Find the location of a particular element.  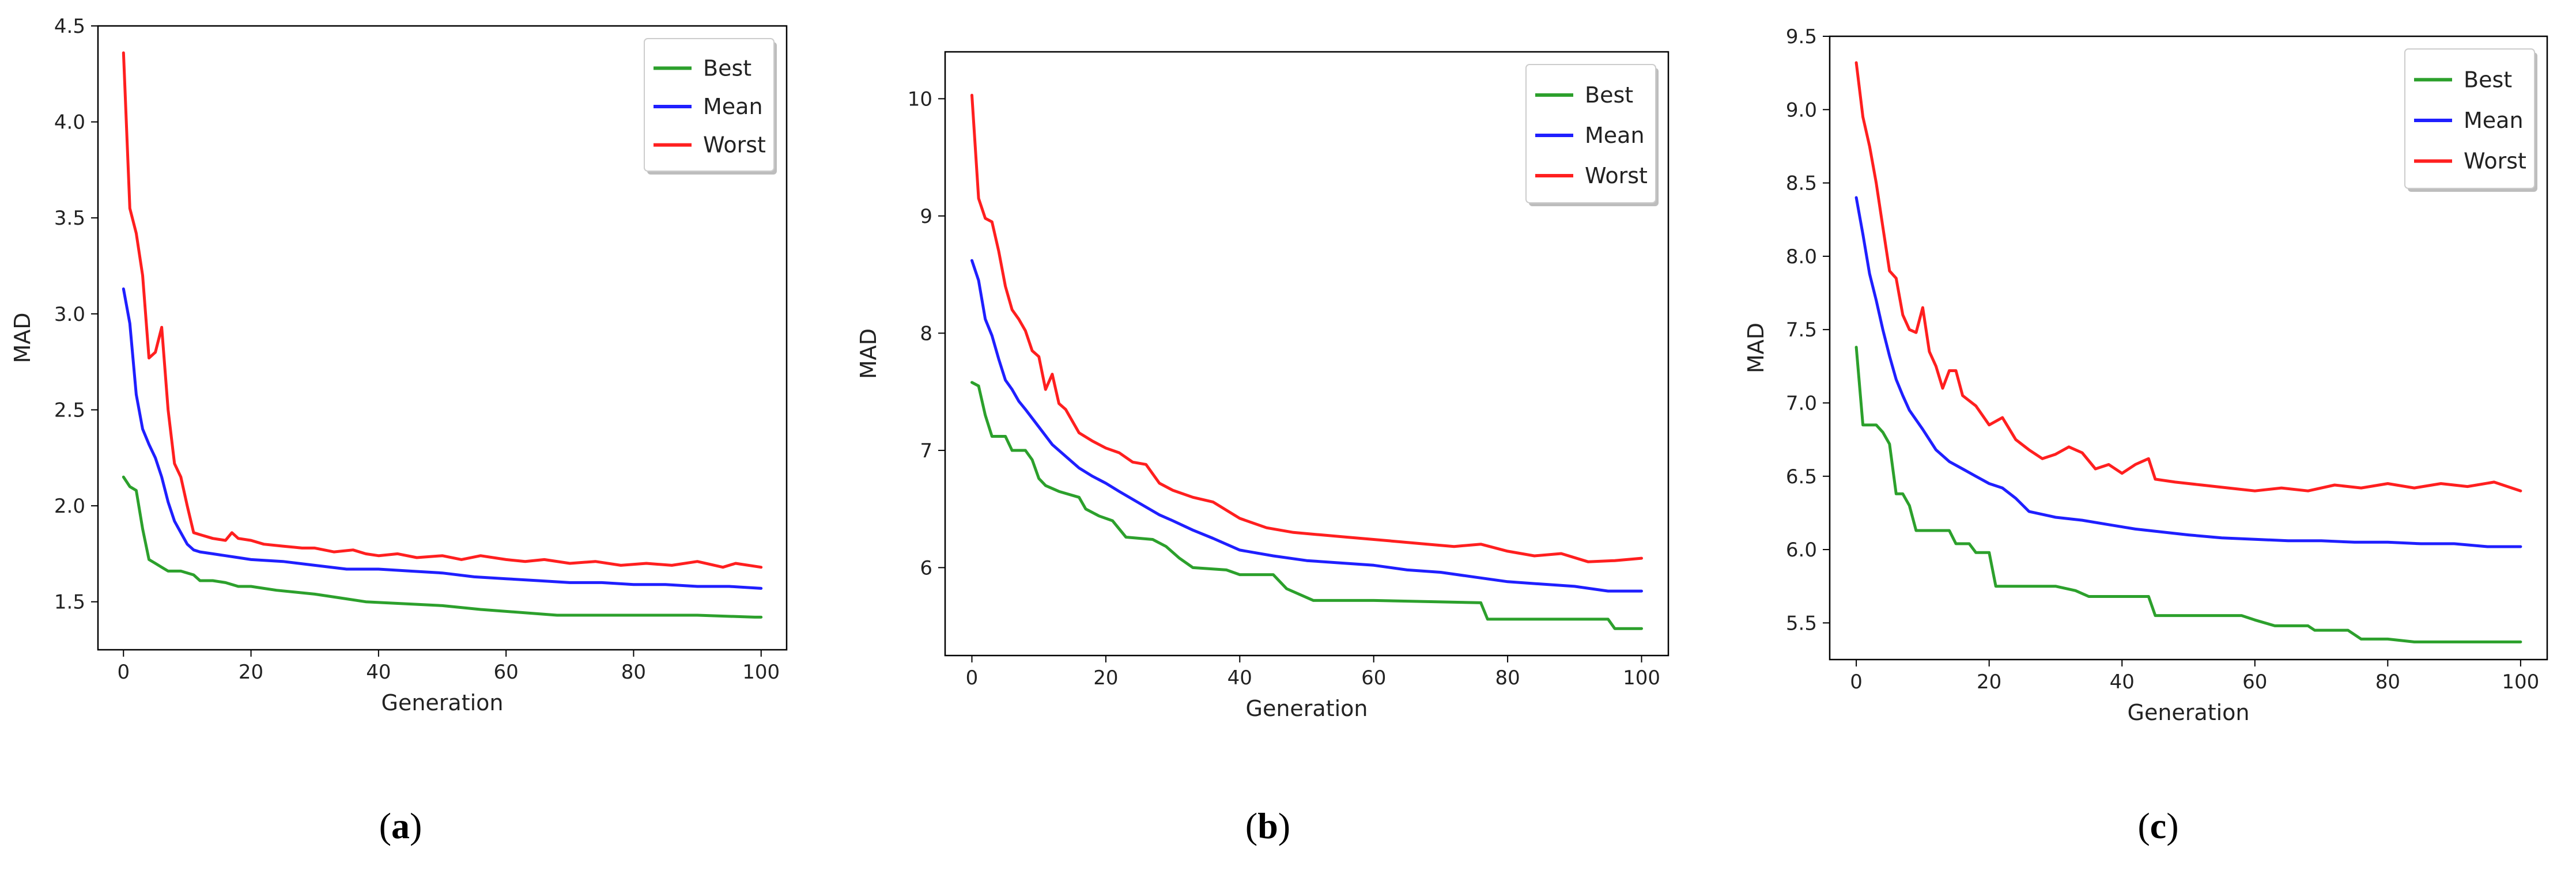

y-tick-label: 9.5 is located at coordinates (1801, 36).